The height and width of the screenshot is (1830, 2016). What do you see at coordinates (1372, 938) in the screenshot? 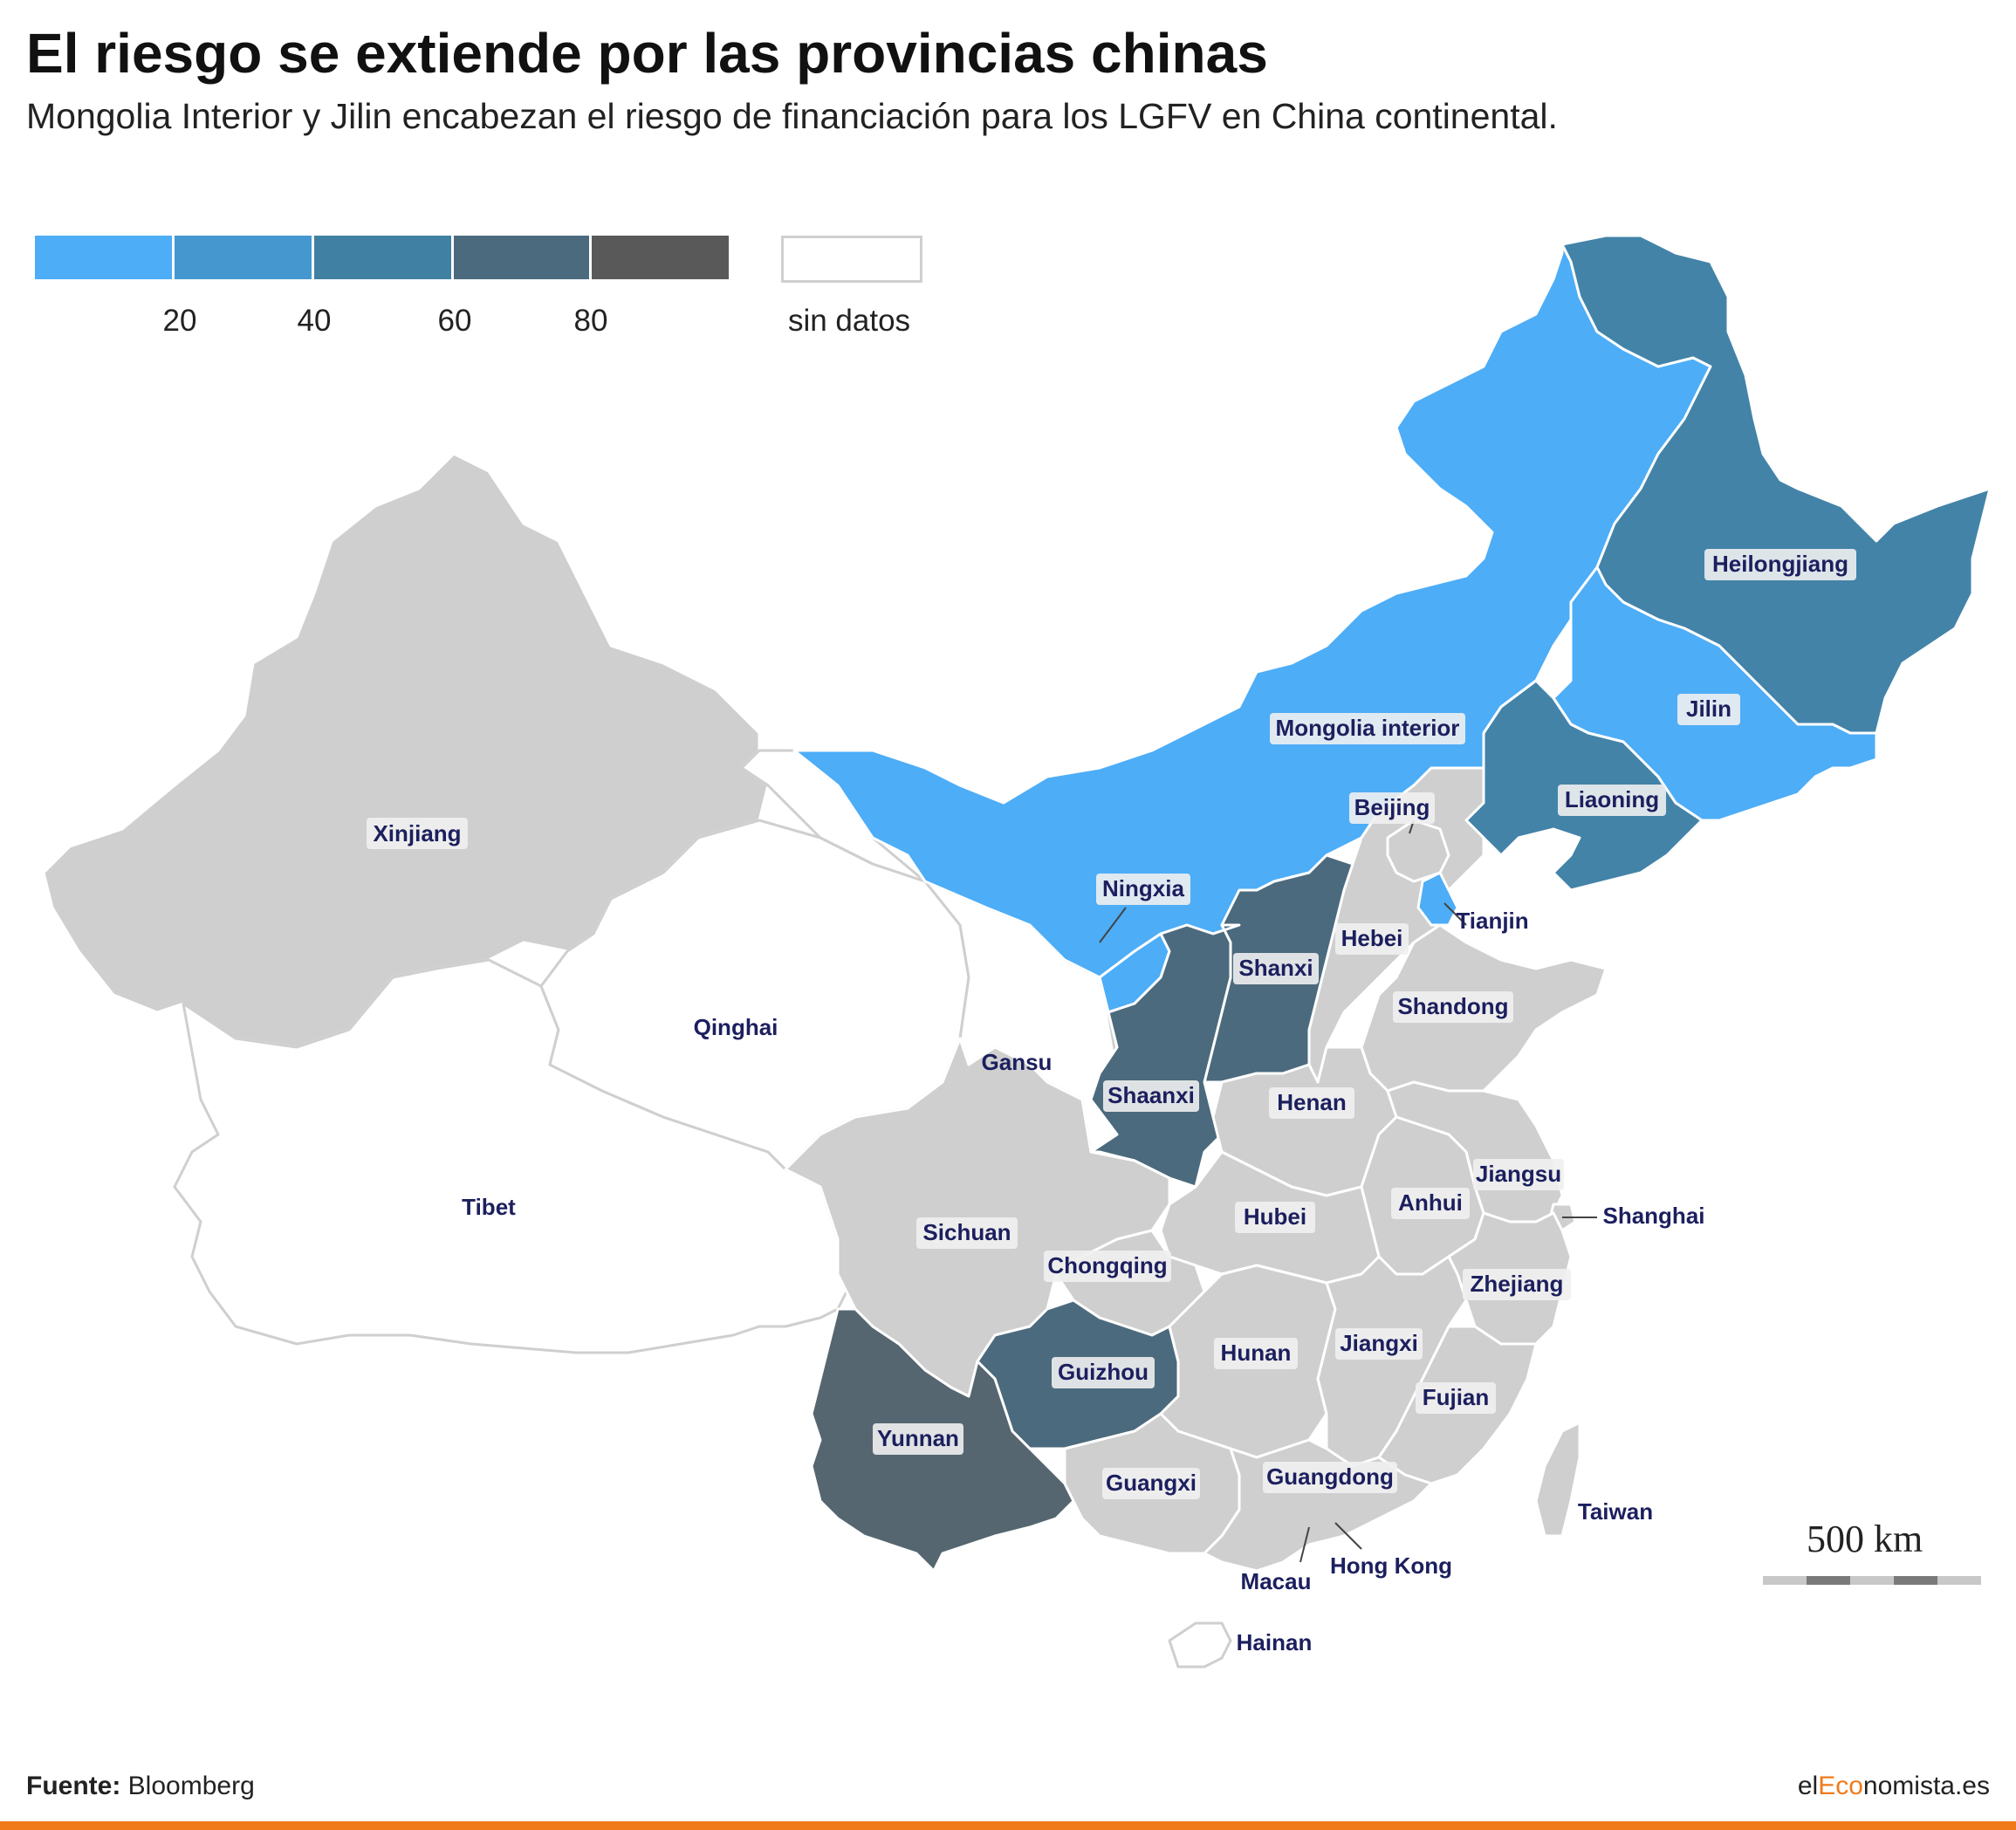
I see `label-hebei: Hebei` at bounding box center [1372, 938].